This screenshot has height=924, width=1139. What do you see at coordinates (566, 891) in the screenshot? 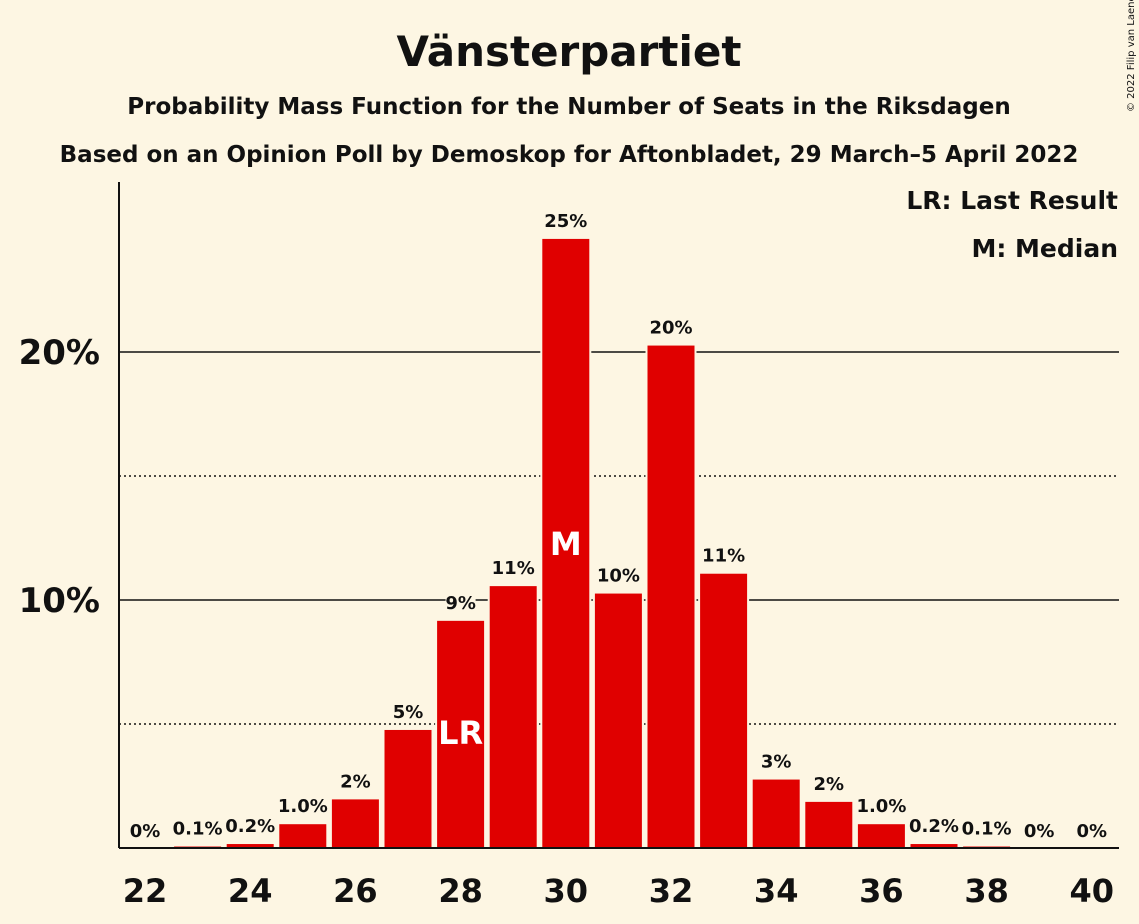
I see `x-tick-label-30: 30` at bounding box center [566, 891].